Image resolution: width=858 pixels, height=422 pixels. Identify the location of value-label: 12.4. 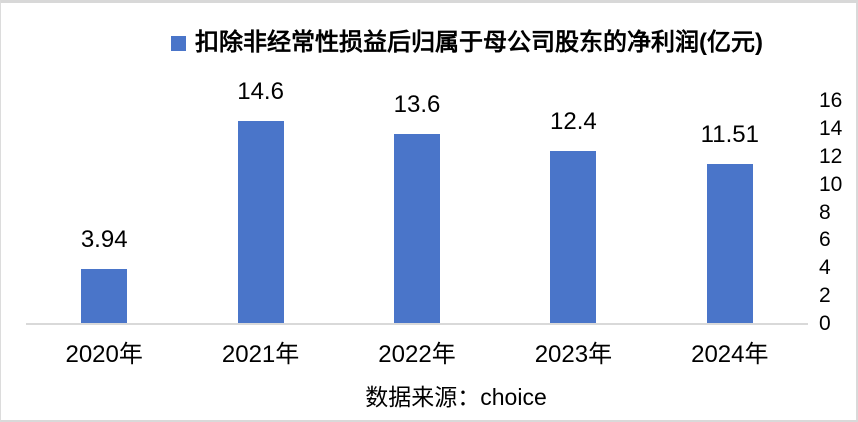
(573, 122).